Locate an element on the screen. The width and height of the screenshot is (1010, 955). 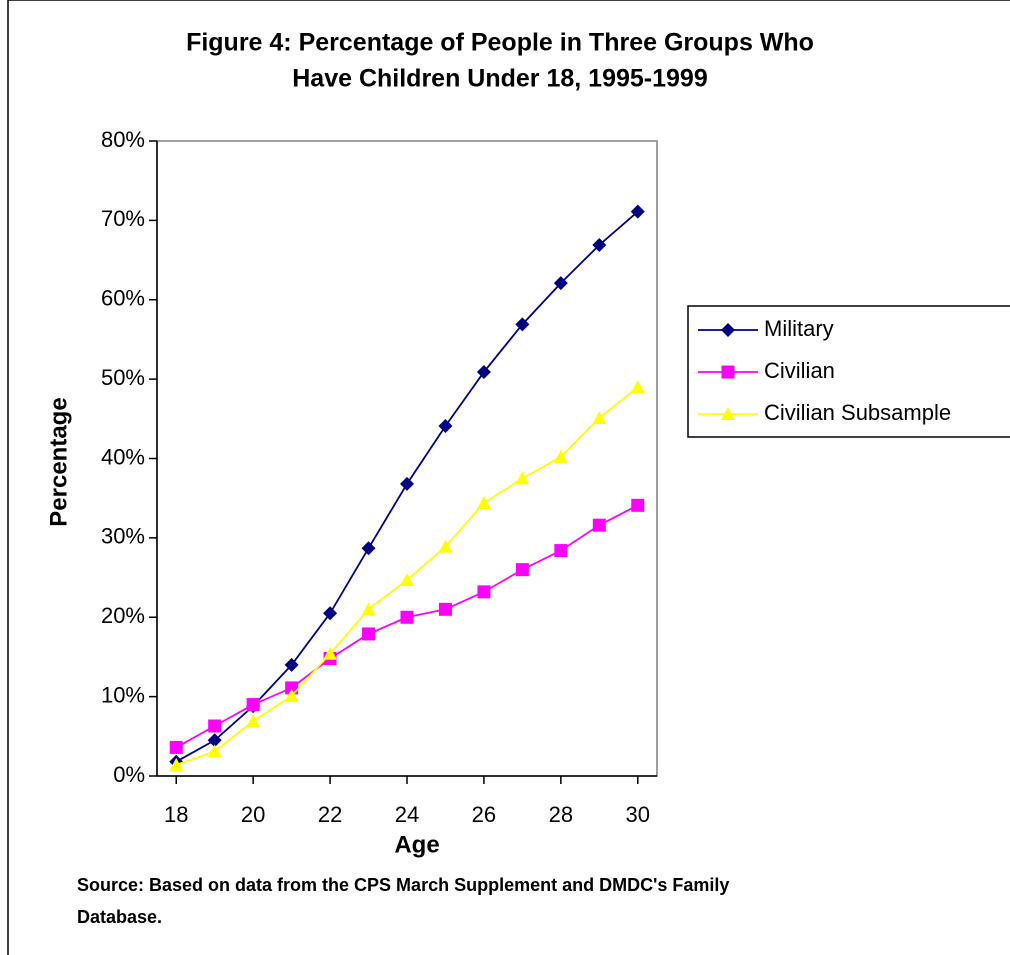
y-tick-label: 40% is located at coordinates (123, 456).